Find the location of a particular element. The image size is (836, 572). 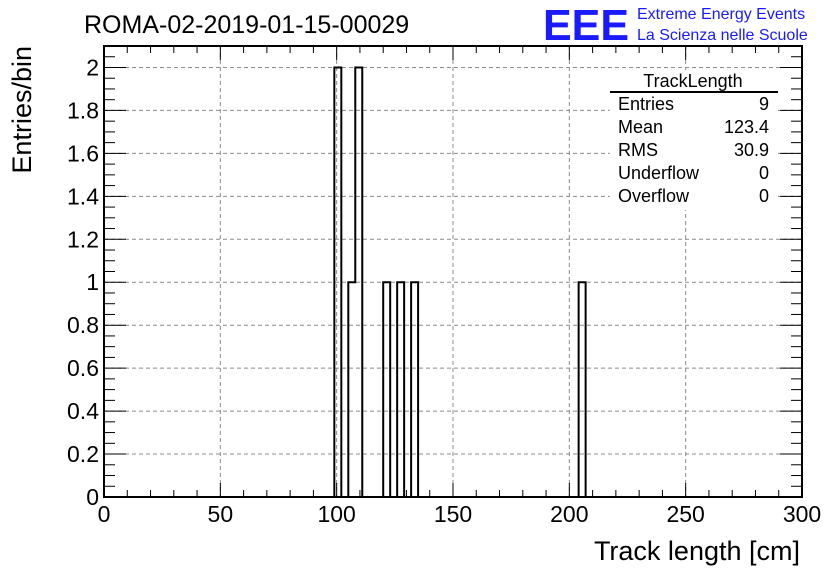

stats-label-mean: Mean is located at coordinates (640, 127).